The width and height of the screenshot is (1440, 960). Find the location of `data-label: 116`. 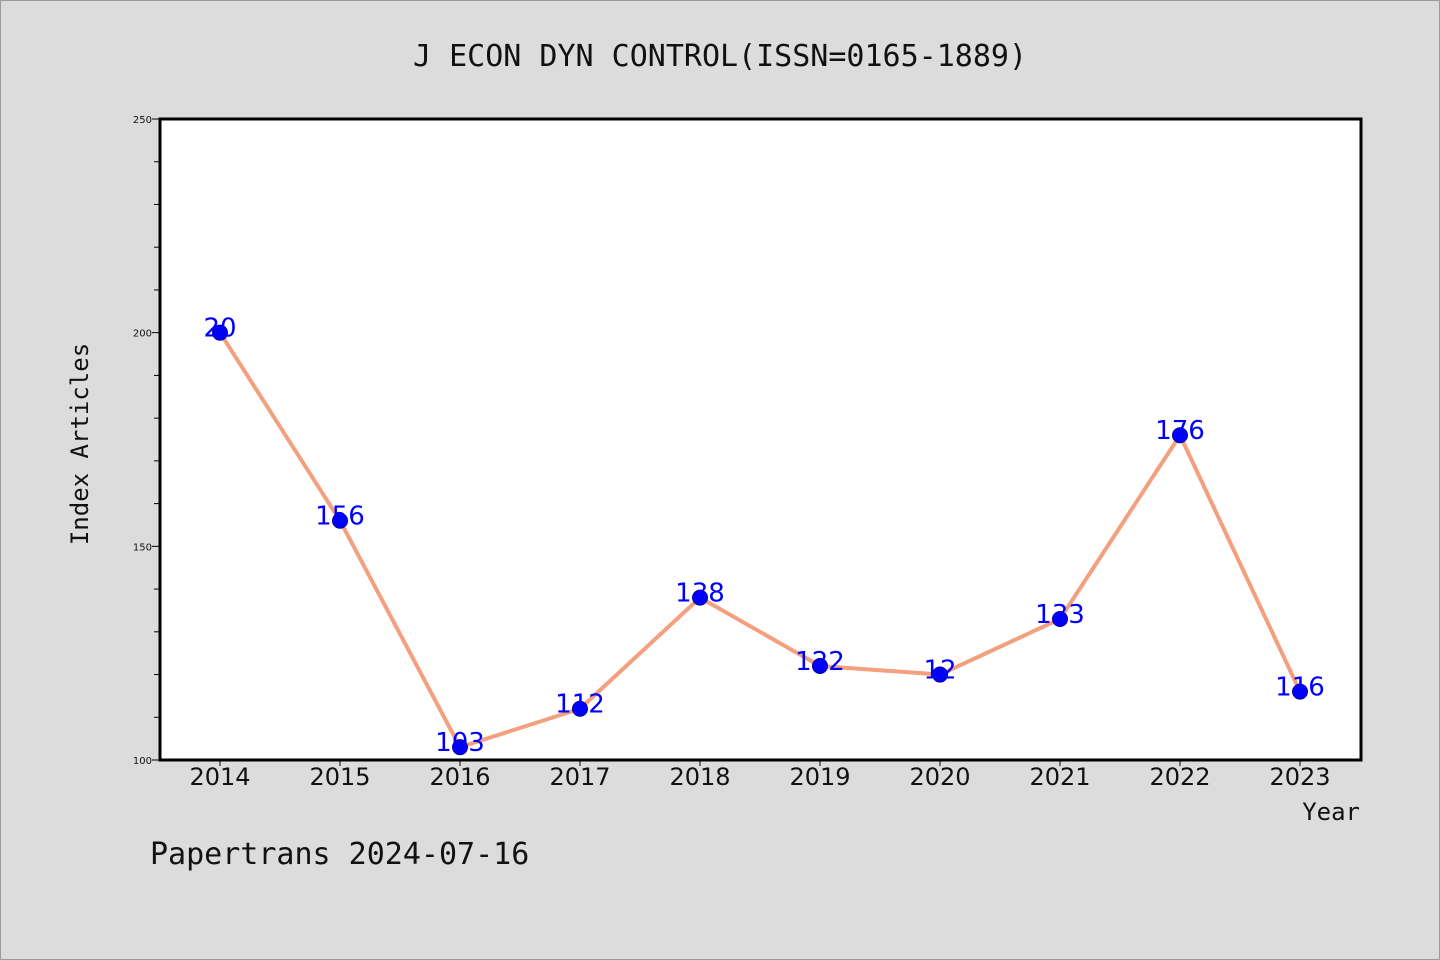

data-label: 116 is located at coordinates (1300, 688).